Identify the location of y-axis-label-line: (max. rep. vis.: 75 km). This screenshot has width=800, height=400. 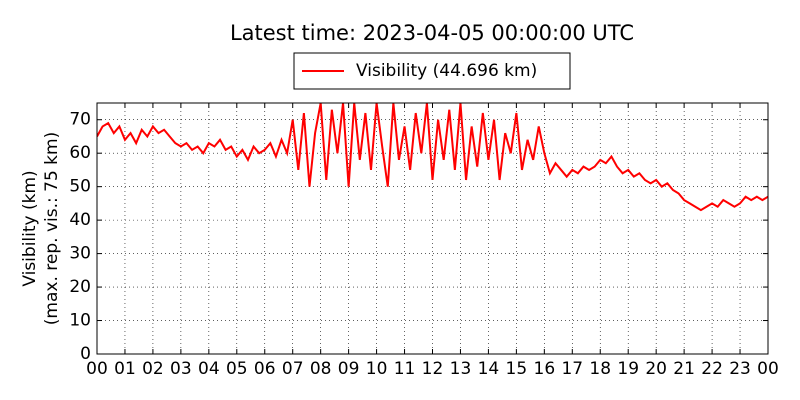
(52, 228).